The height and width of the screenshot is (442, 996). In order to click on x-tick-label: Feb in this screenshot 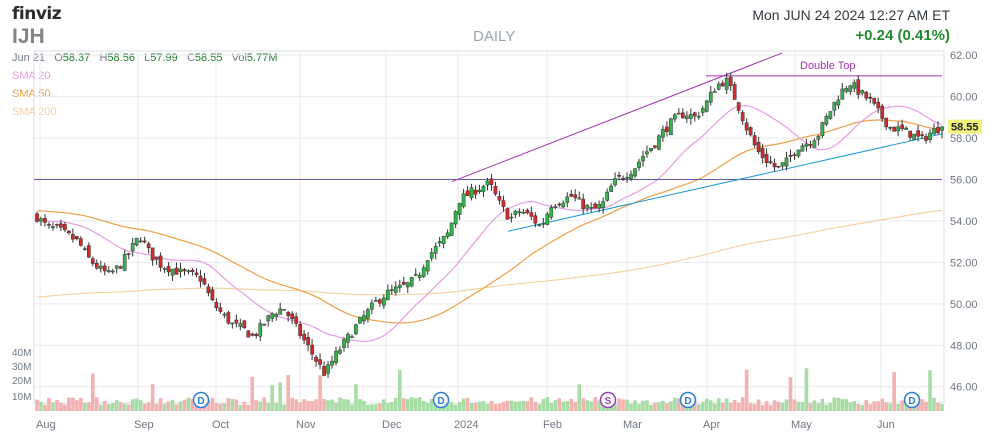, I will do `click(552, 425)`.